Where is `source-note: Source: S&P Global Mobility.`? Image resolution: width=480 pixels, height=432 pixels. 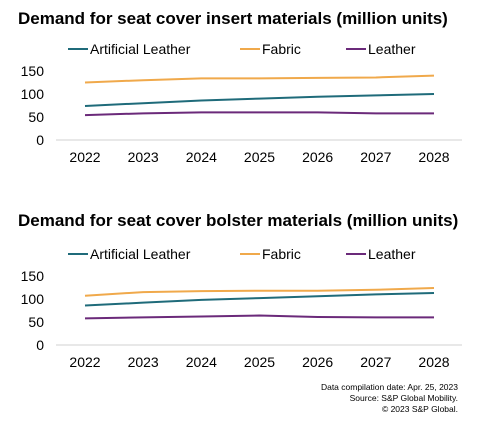
source-note: Source: S&P Global Mobility. is located at coordinates (403, 398).